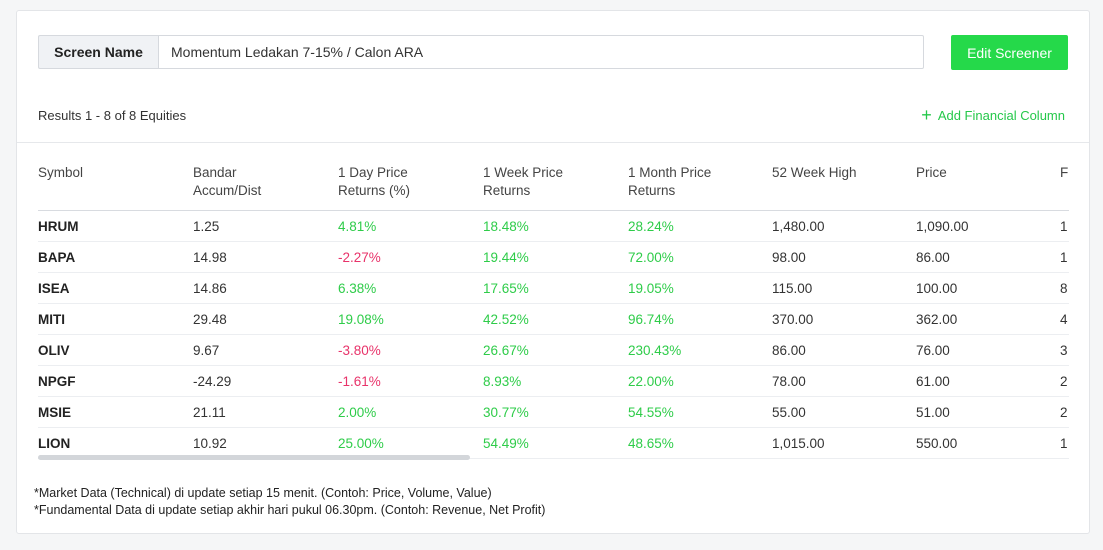 This screenshot has width=1103, height=550. I want to click on table-cell-high52: 98.00, so click(844, 257).